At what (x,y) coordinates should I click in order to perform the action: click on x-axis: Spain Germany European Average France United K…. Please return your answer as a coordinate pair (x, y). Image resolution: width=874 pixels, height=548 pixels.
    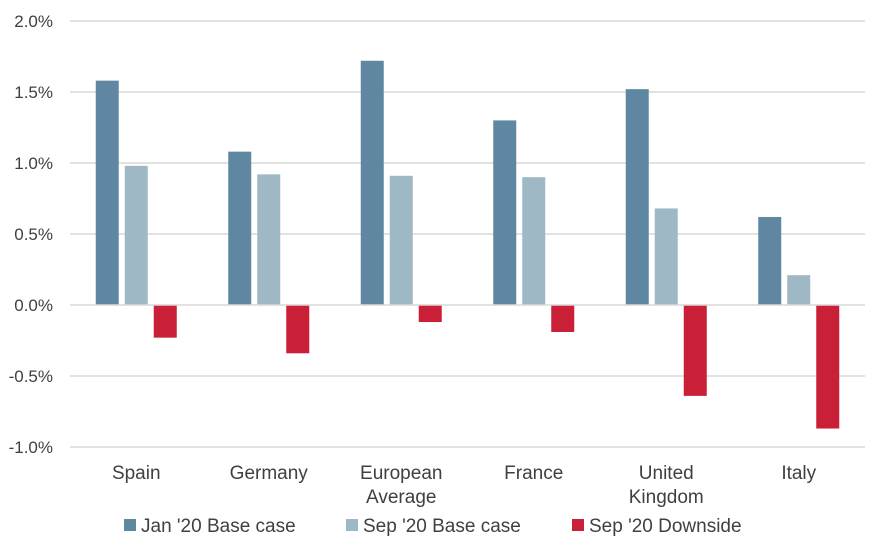
    Looking at the image, I should click on (464, 485).